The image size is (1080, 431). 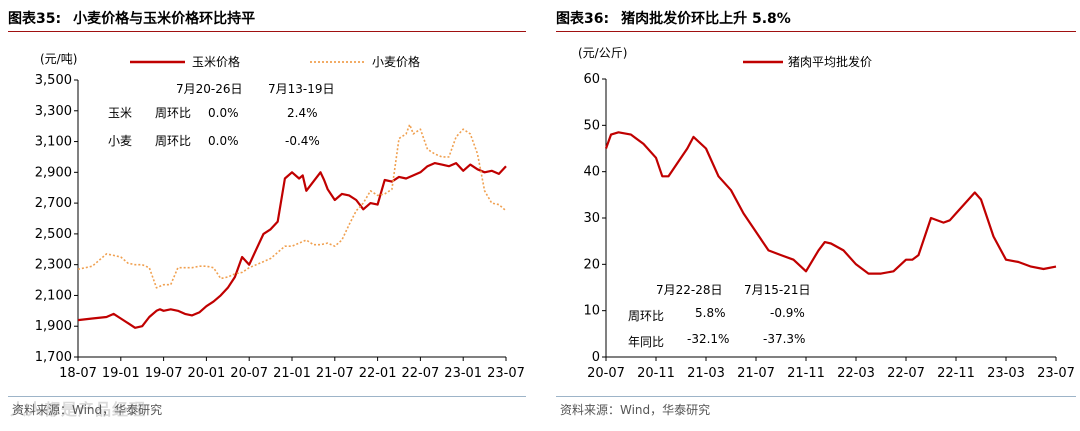 I want to click on left-y-tick-label: 2,700, so click(x=53, y=203).